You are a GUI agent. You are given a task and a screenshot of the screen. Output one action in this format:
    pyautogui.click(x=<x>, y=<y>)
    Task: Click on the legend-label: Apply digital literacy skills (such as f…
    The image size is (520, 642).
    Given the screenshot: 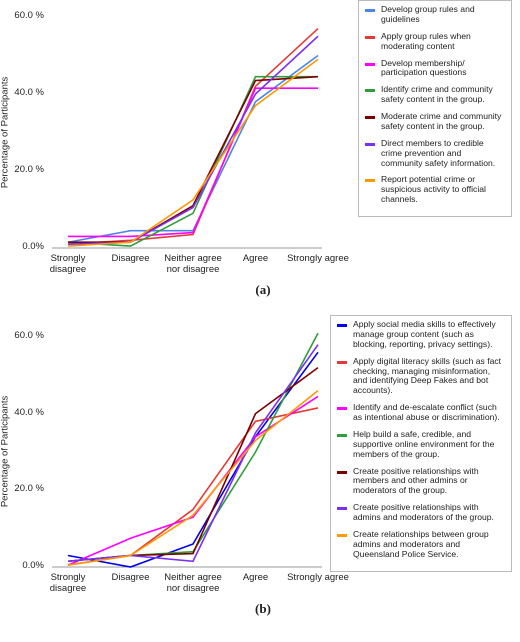 What is the action you would take?
    pyautogui.click(x=427, y=375)
    